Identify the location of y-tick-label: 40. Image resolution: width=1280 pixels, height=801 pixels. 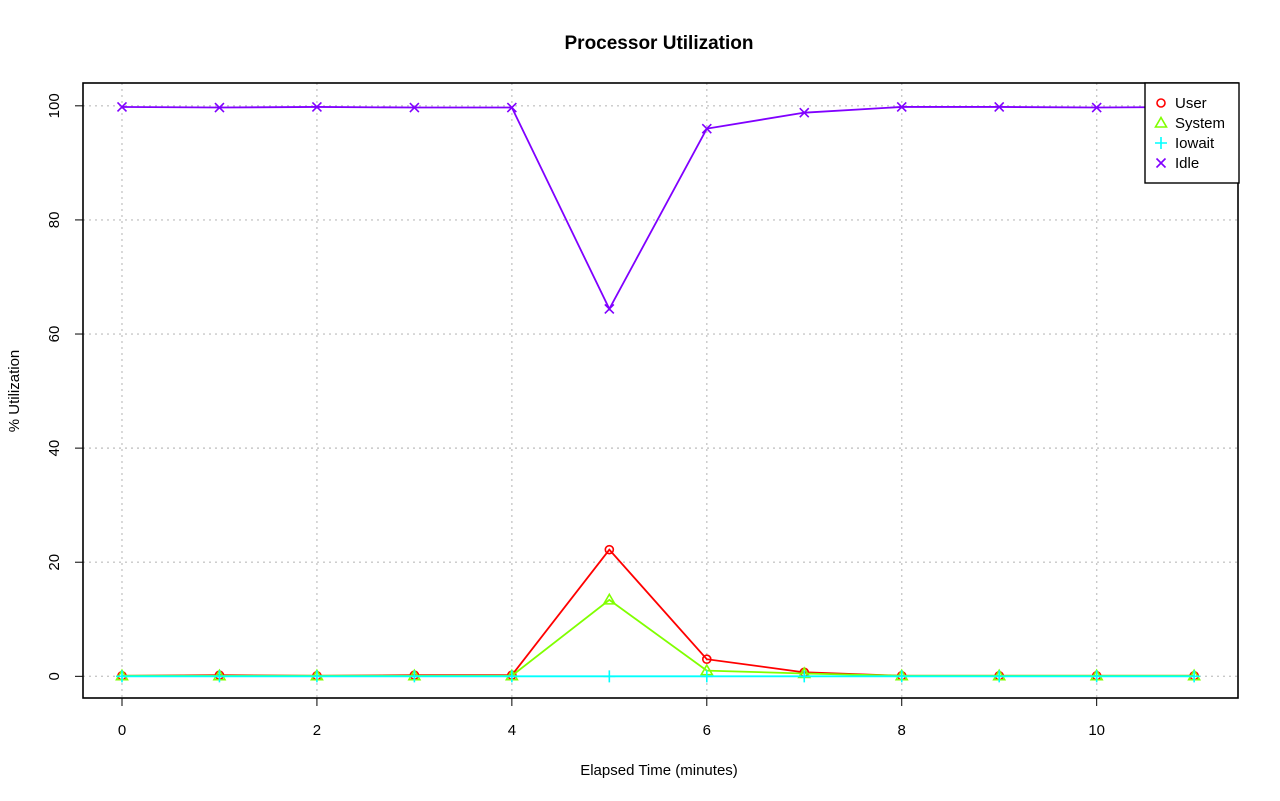
(54, 448).